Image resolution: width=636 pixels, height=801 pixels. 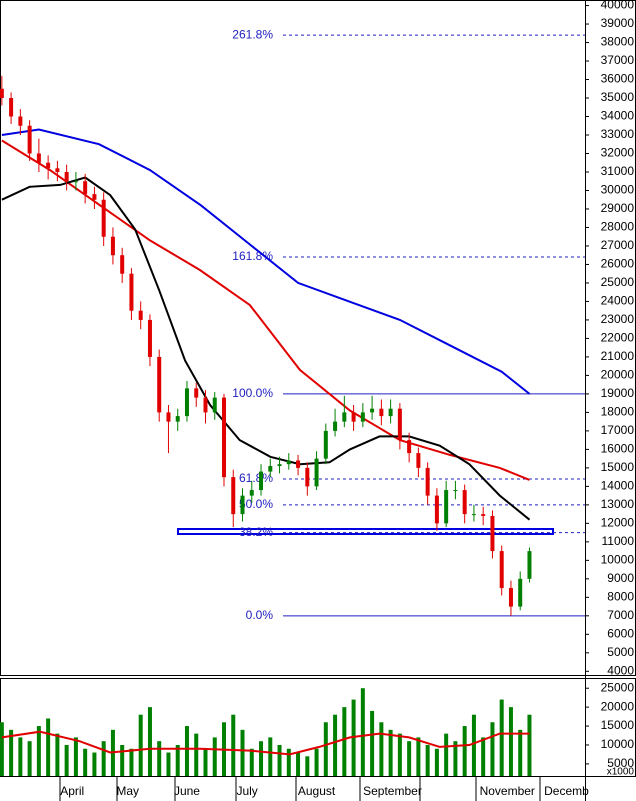 What do you see at coordinates (256, 532) in the screenshot?
I see `fib-label: 38.2%` at bounding box center [256, 532].